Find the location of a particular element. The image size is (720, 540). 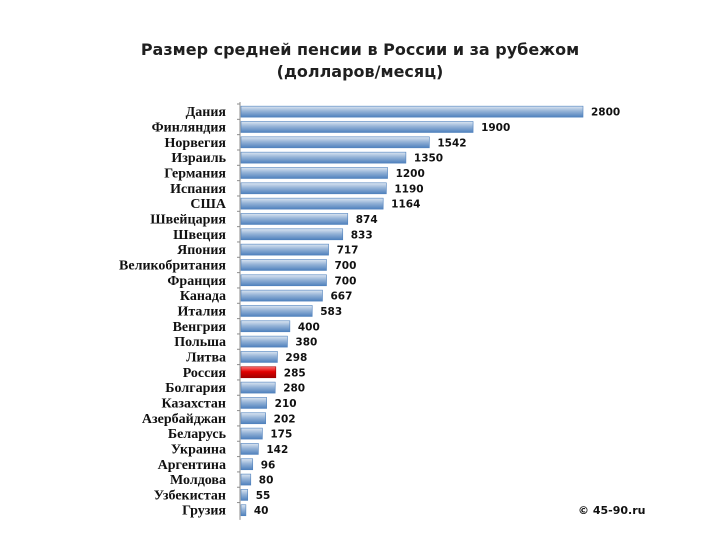

data-label: 1200 is located at coordinates (410, 174).